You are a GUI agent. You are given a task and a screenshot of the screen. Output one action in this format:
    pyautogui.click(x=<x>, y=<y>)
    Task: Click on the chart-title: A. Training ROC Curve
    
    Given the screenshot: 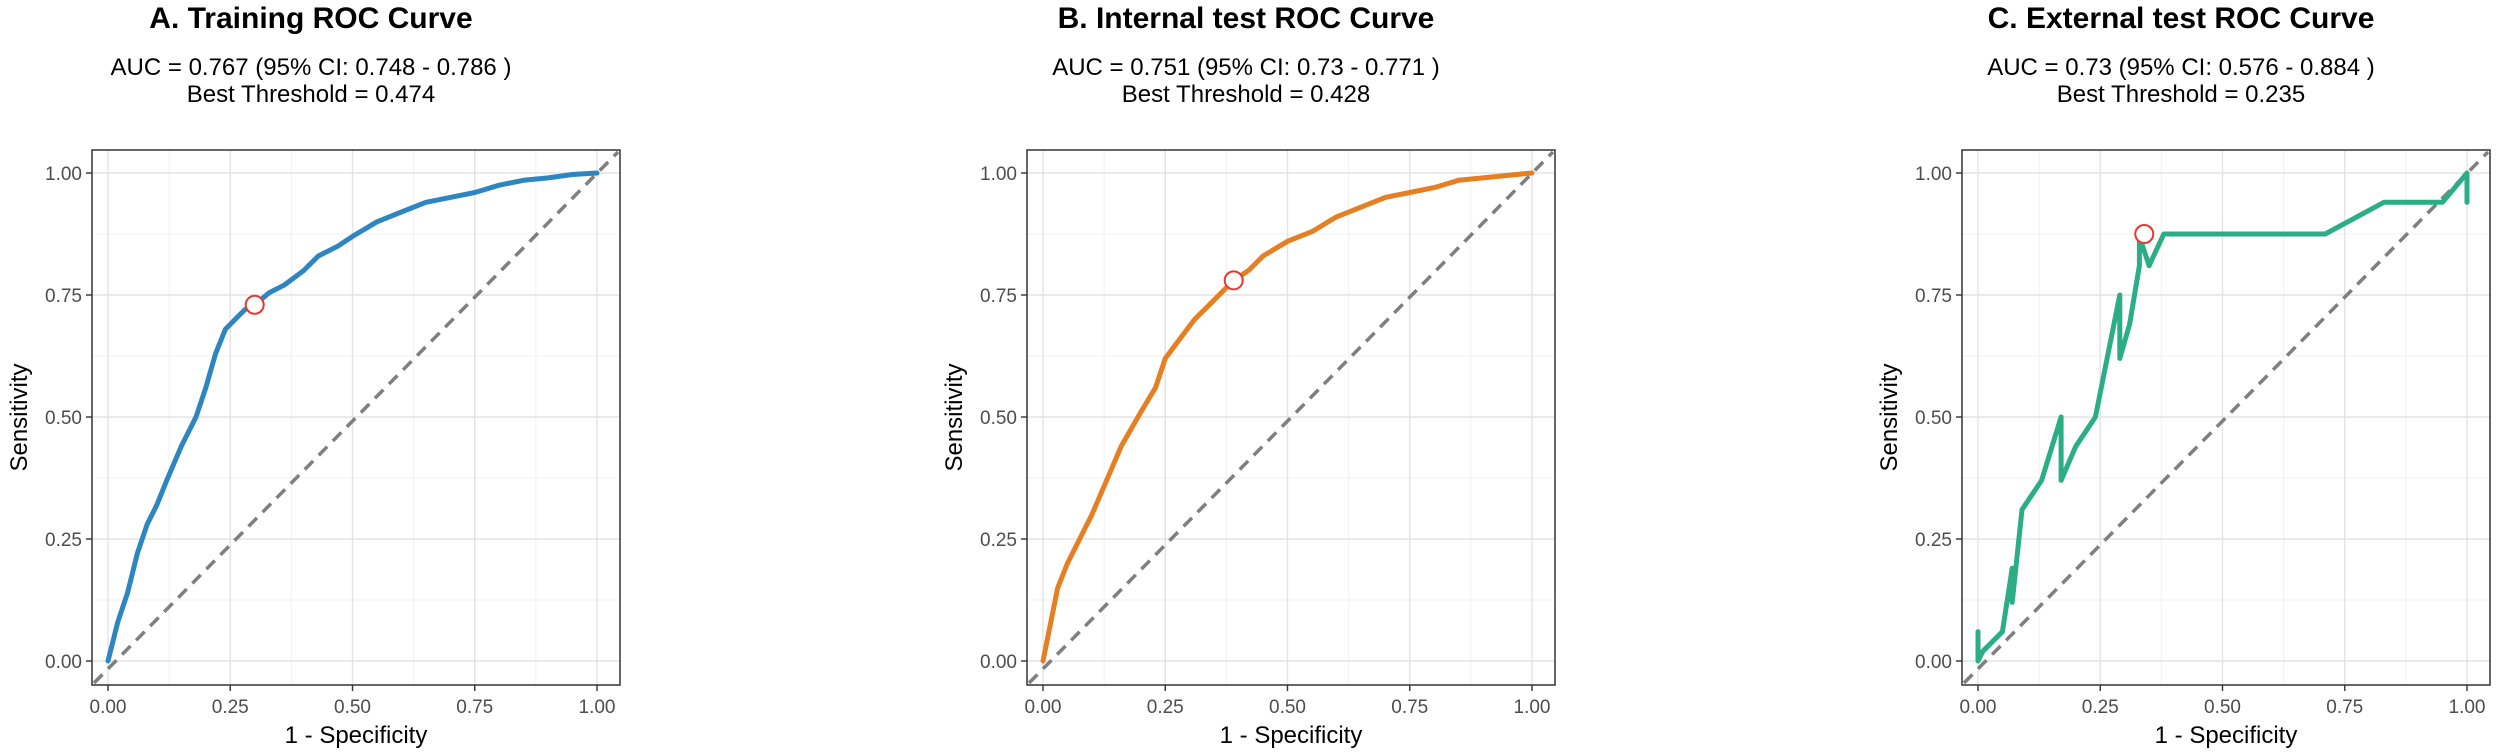 What is the action you would take?
    pyautogui.click(x=310, y=18)
    